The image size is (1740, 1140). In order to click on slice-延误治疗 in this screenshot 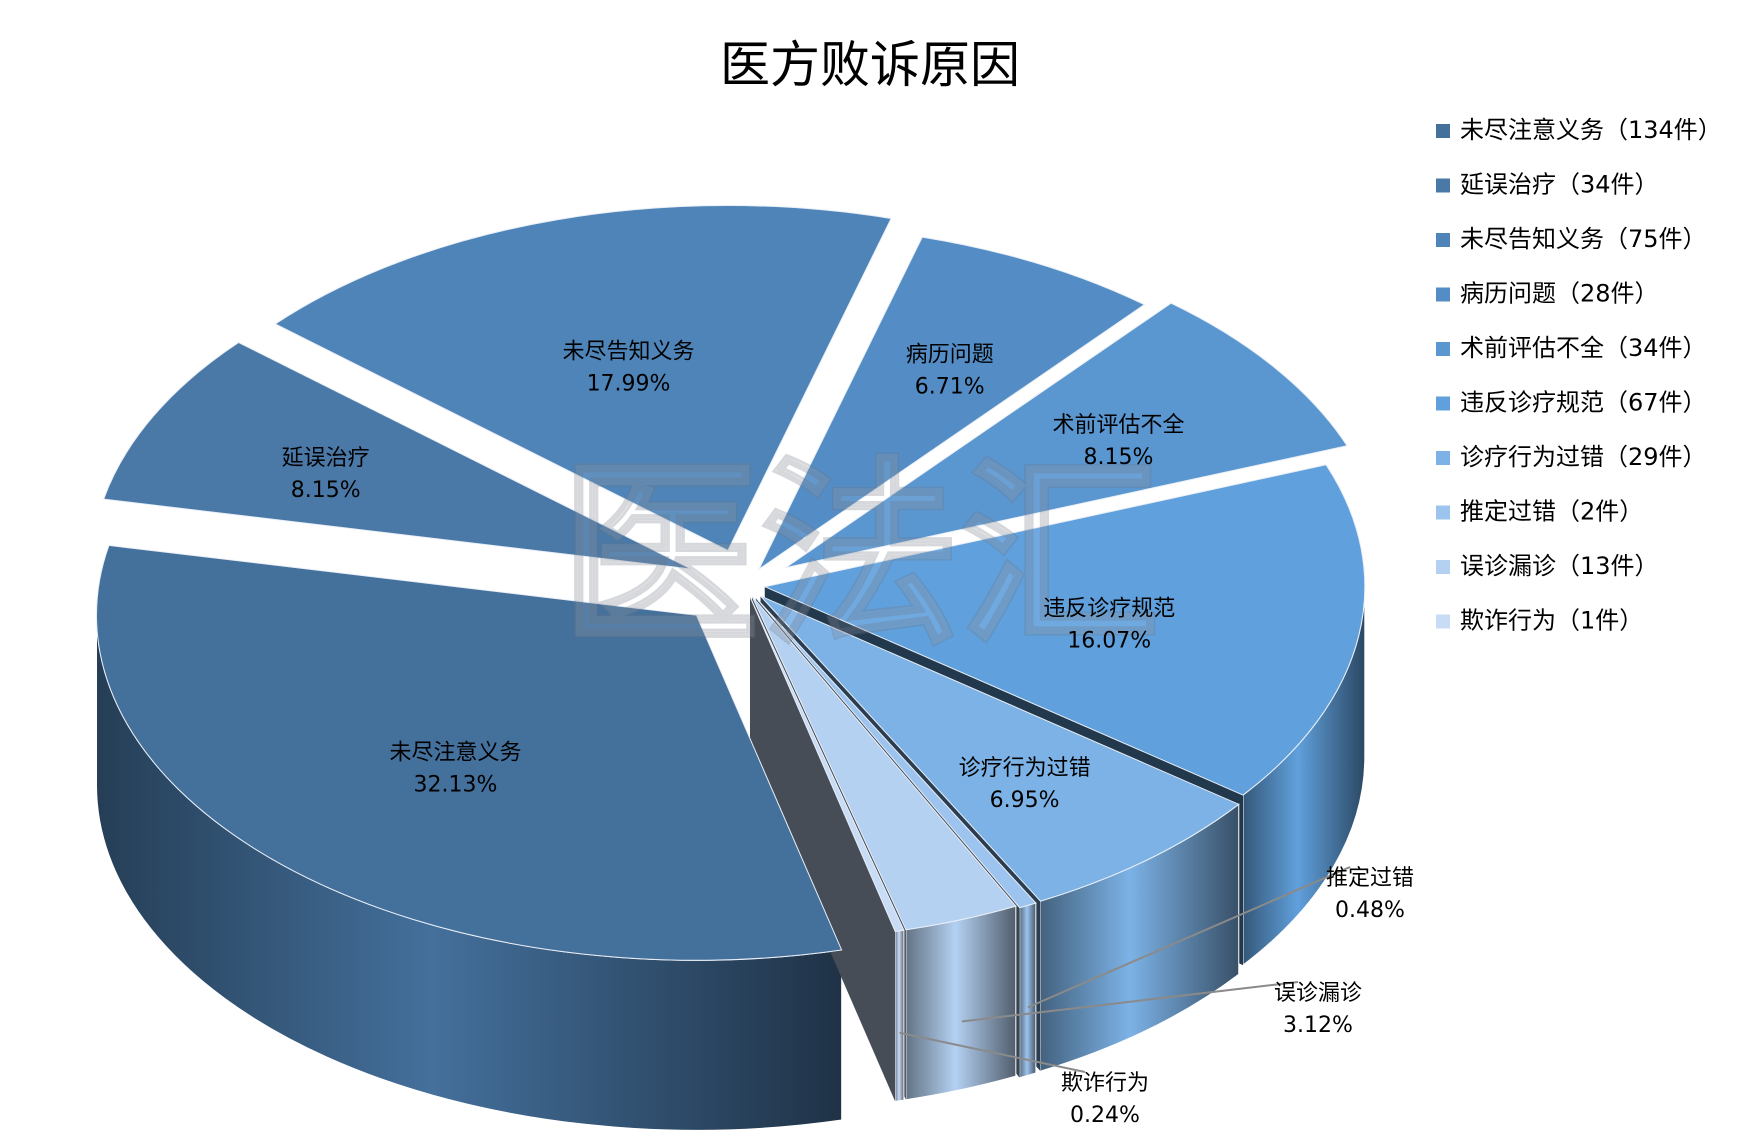, I will do `click(397, 455)`.